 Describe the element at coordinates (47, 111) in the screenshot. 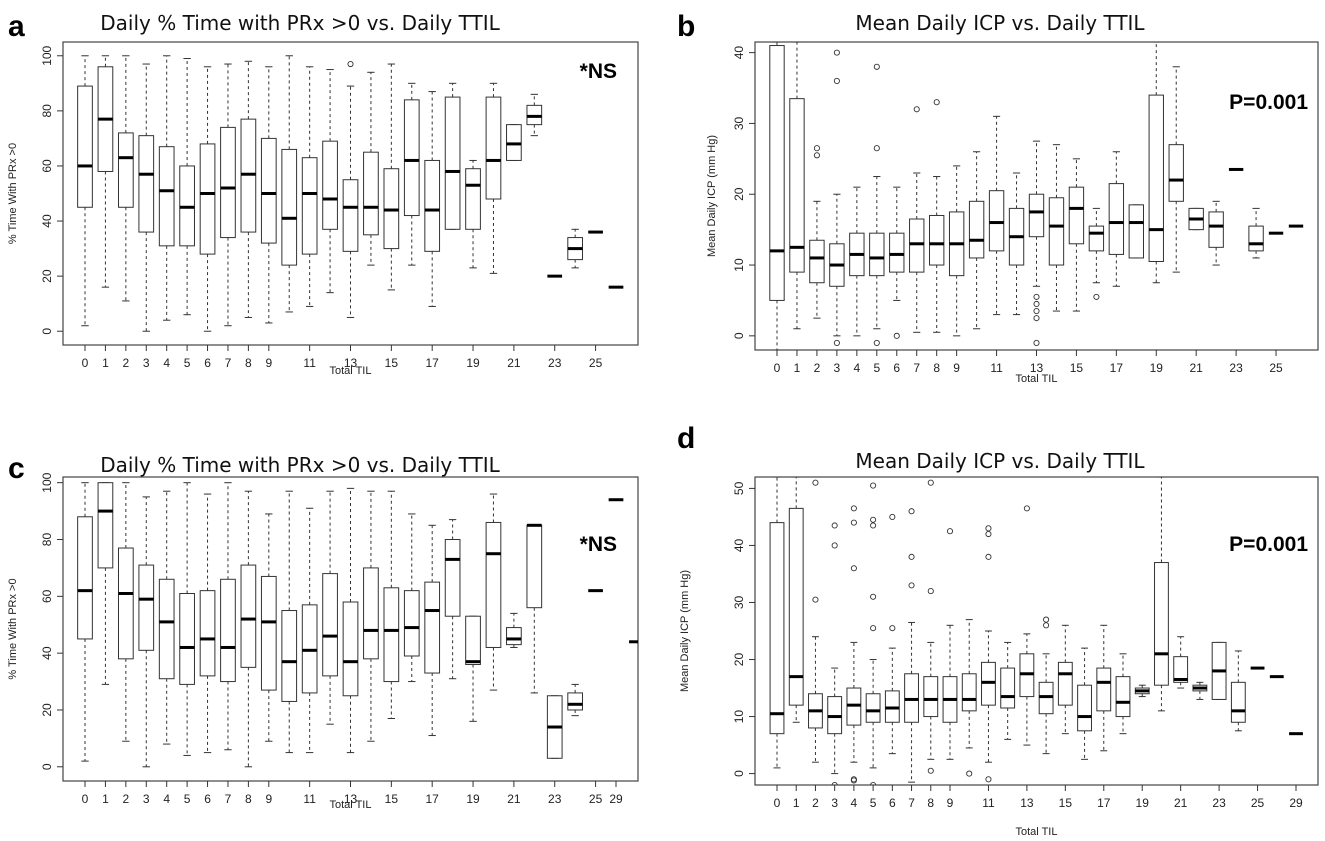

I see `y-tick-label: 80` at that location.